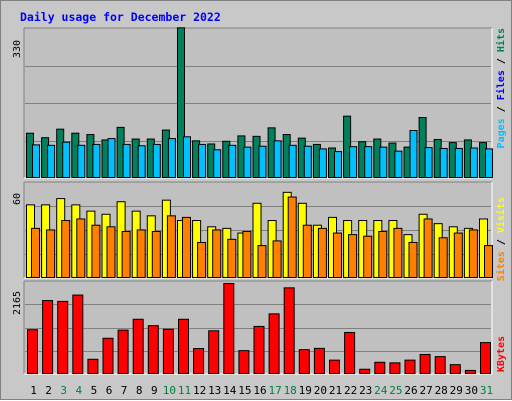 This screenshot has height=401, width=512. What do you see at coordinates (501, 354) in the screenshot?
I see `legend-kbytes: KBytes` at bounding box center [501, 354].